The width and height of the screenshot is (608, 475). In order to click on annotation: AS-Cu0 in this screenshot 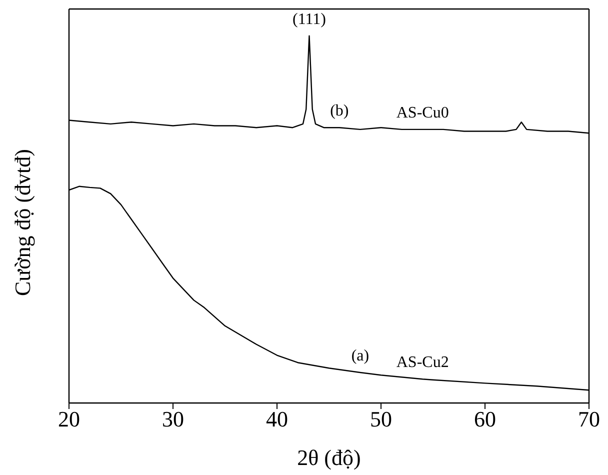, I will do `click(422, 113)`.